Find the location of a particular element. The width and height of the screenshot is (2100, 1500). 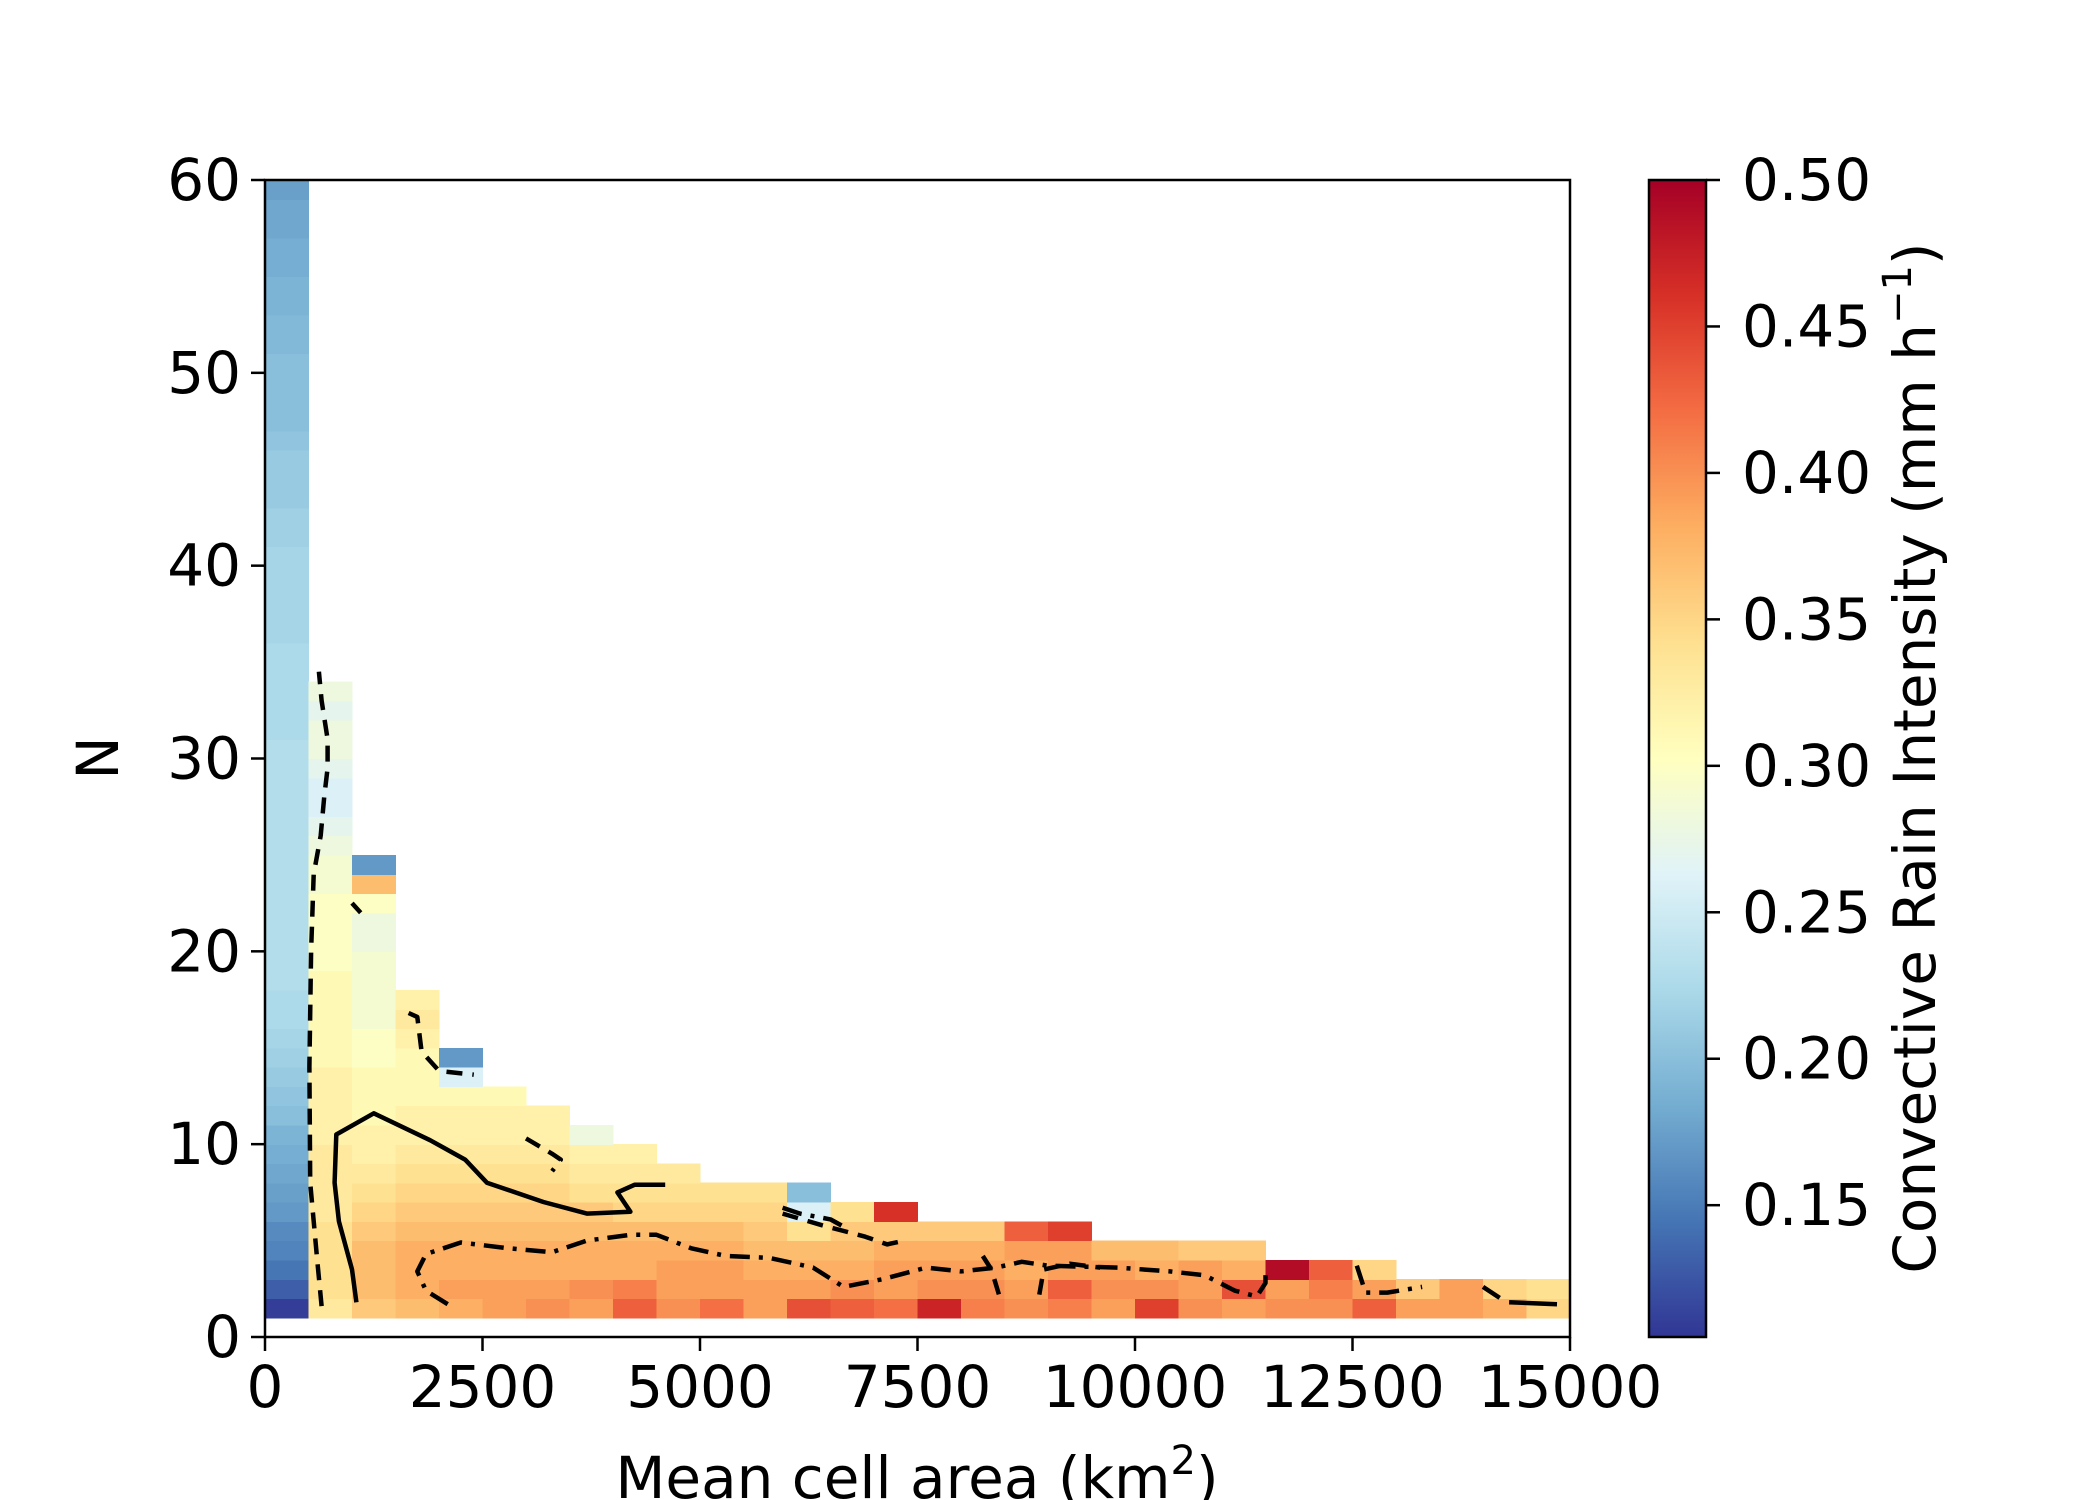

colorbar-tick-label: 0.30 is located at coordinates (1806, 766).